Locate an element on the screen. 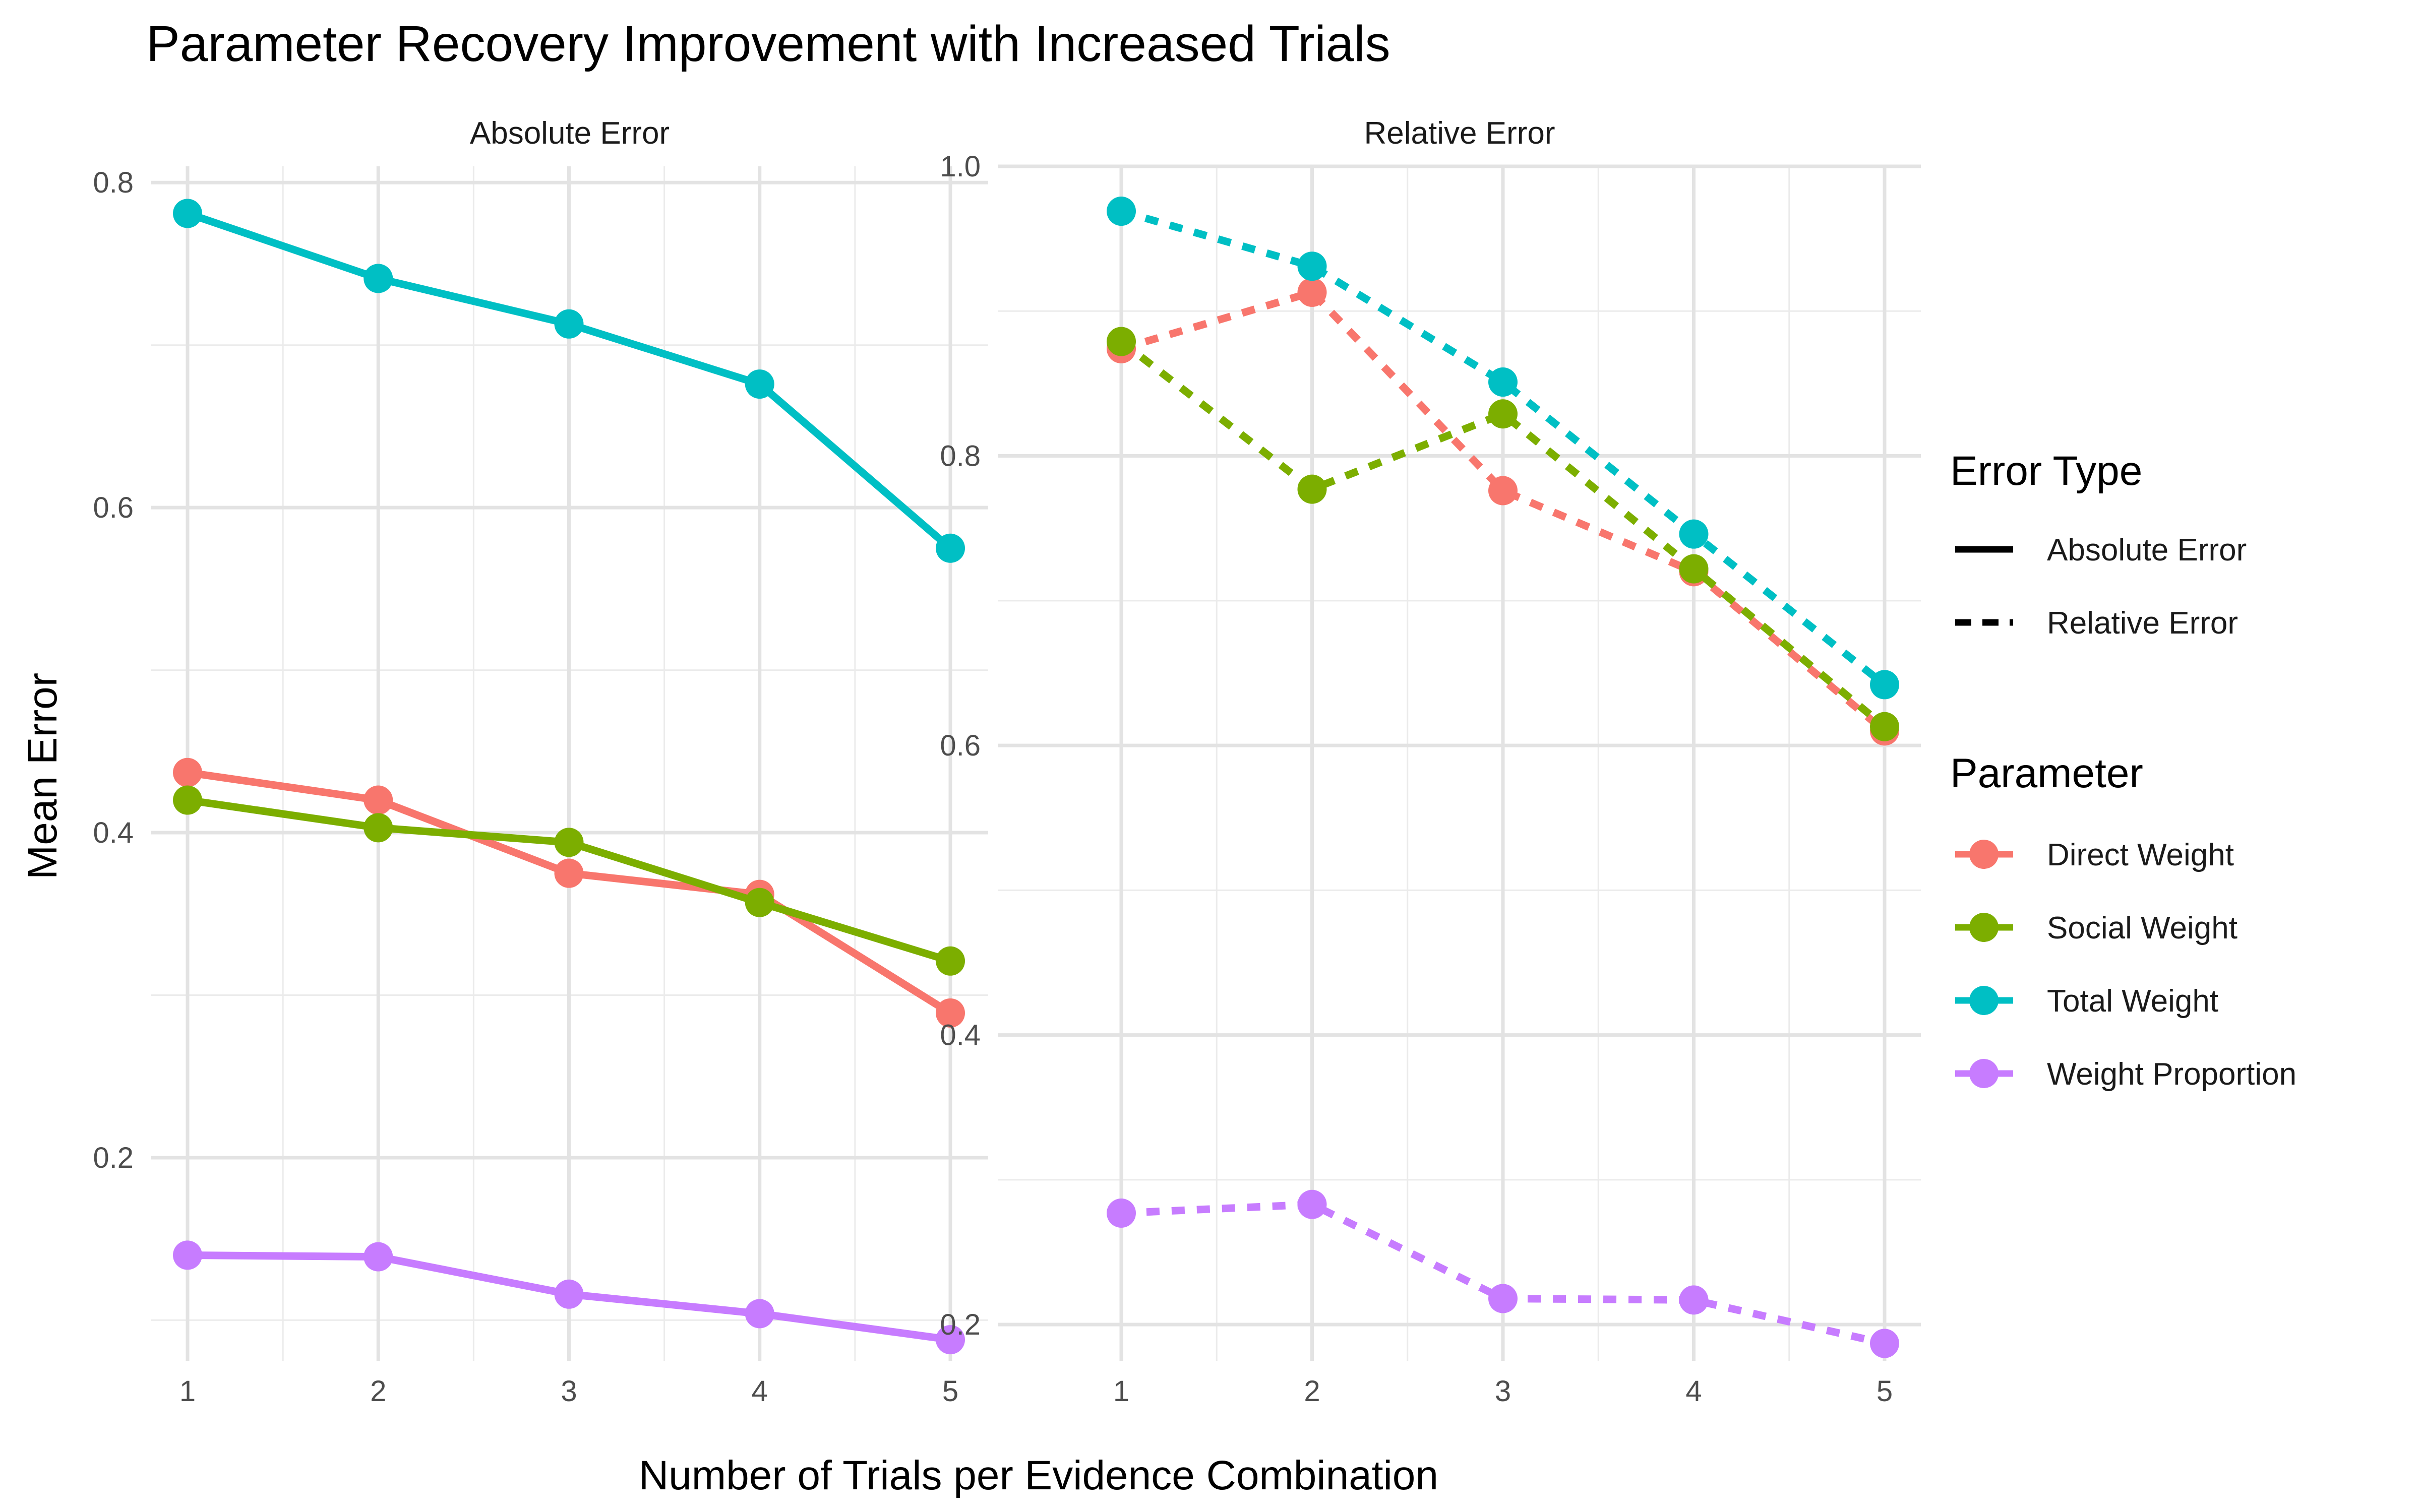 This screenshot has width=2420, height=1512. legend-label: Total Weight is located at coordinates (2132, 1001).